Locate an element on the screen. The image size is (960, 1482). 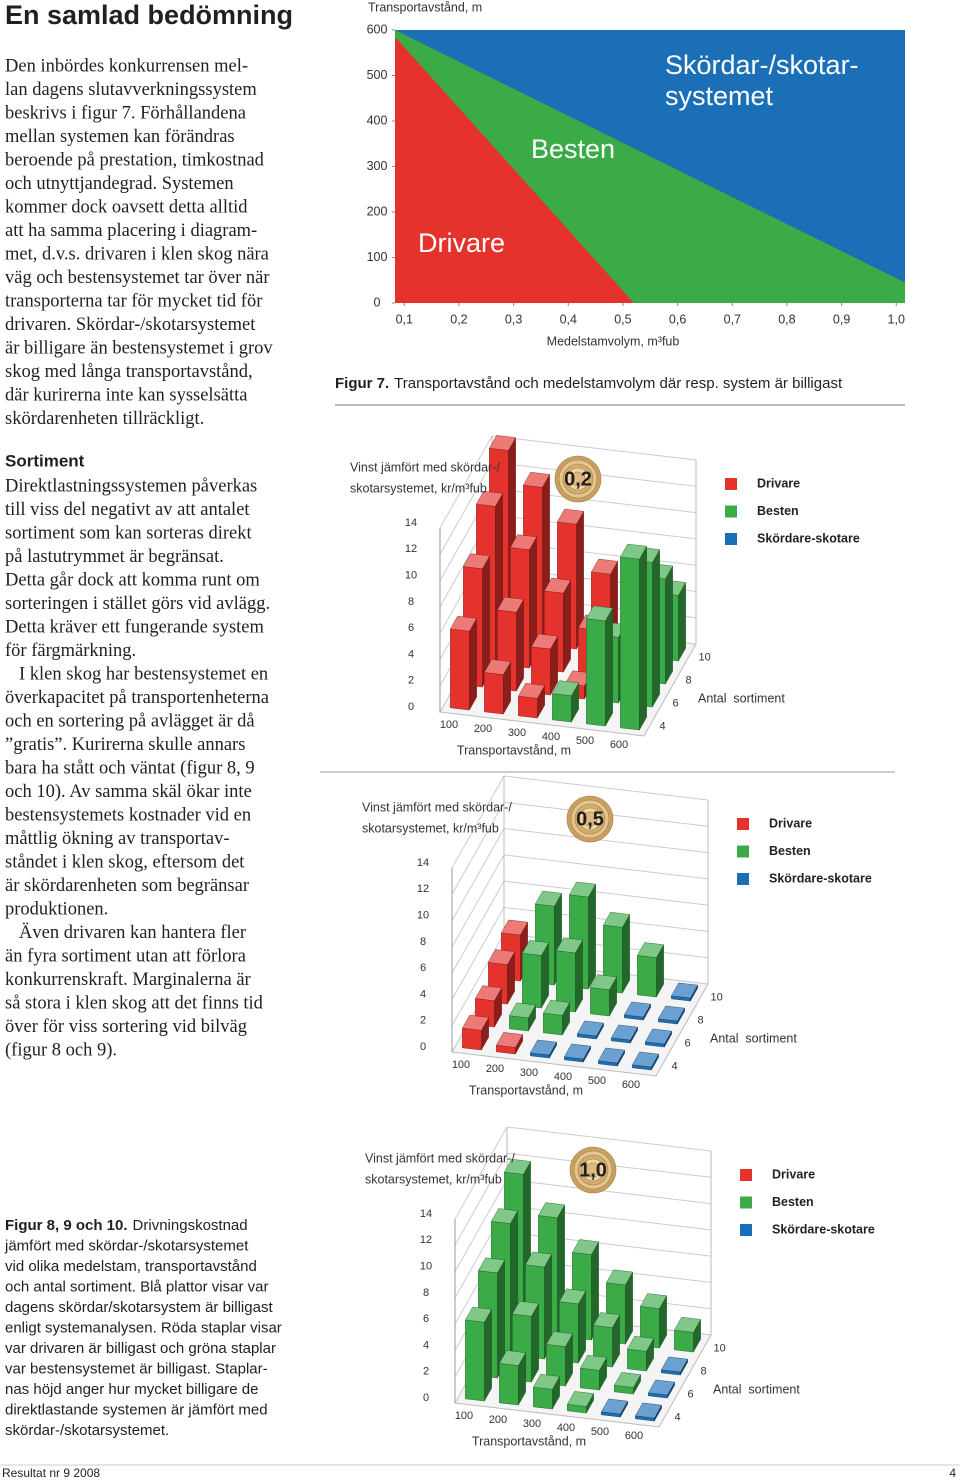
x-tick-label: 600 is located at coordinates (619, 745).